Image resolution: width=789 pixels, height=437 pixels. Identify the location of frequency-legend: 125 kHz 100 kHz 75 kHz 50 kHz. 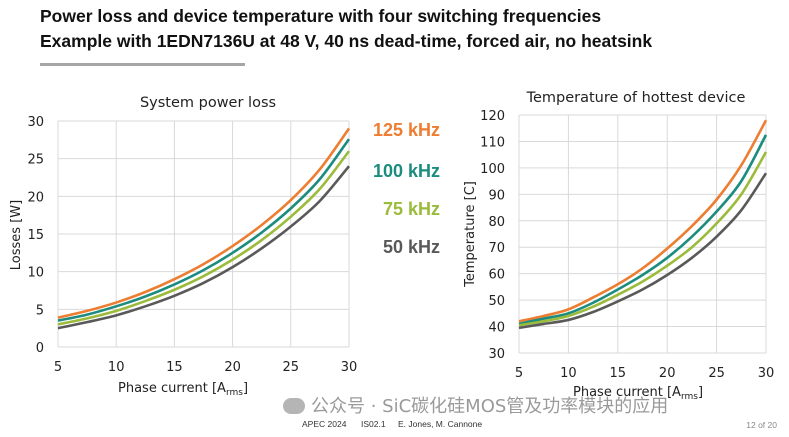
(406, 188).